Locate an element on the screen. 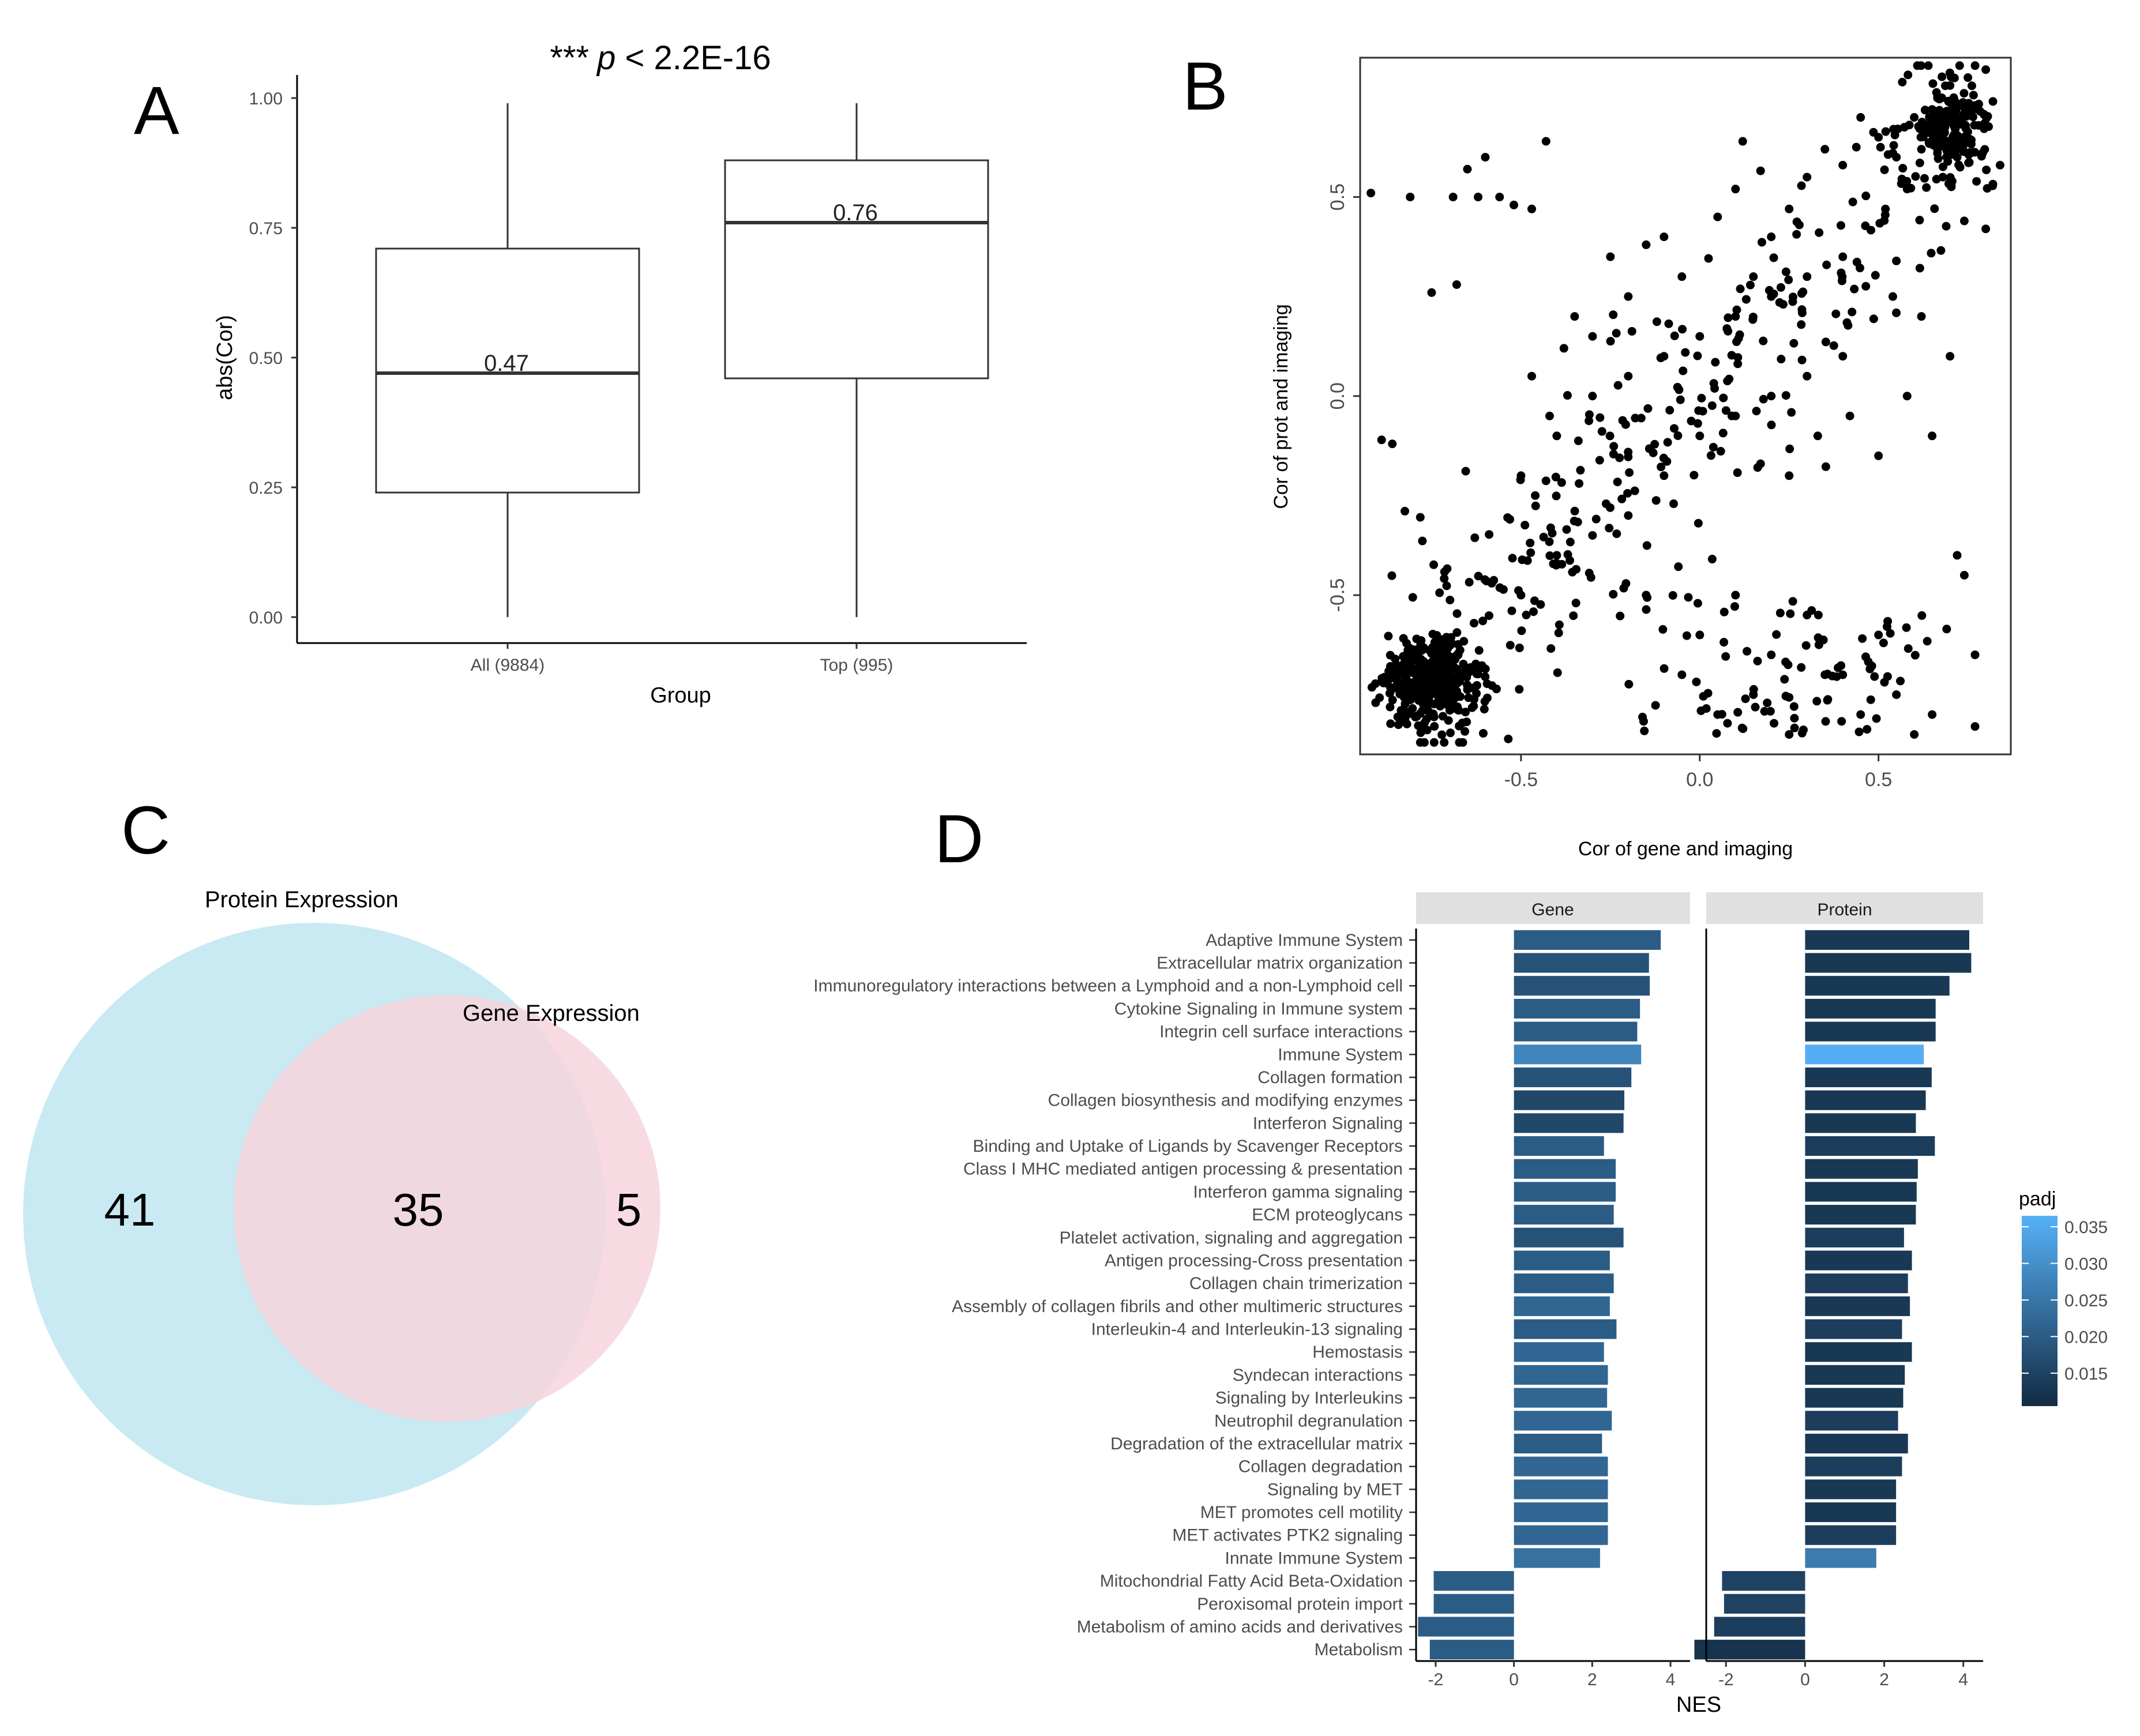 This screenshot has width=2140, height=1736. panel-b-y-tick-label: 0.5 is located at coordinates (1338, 197).